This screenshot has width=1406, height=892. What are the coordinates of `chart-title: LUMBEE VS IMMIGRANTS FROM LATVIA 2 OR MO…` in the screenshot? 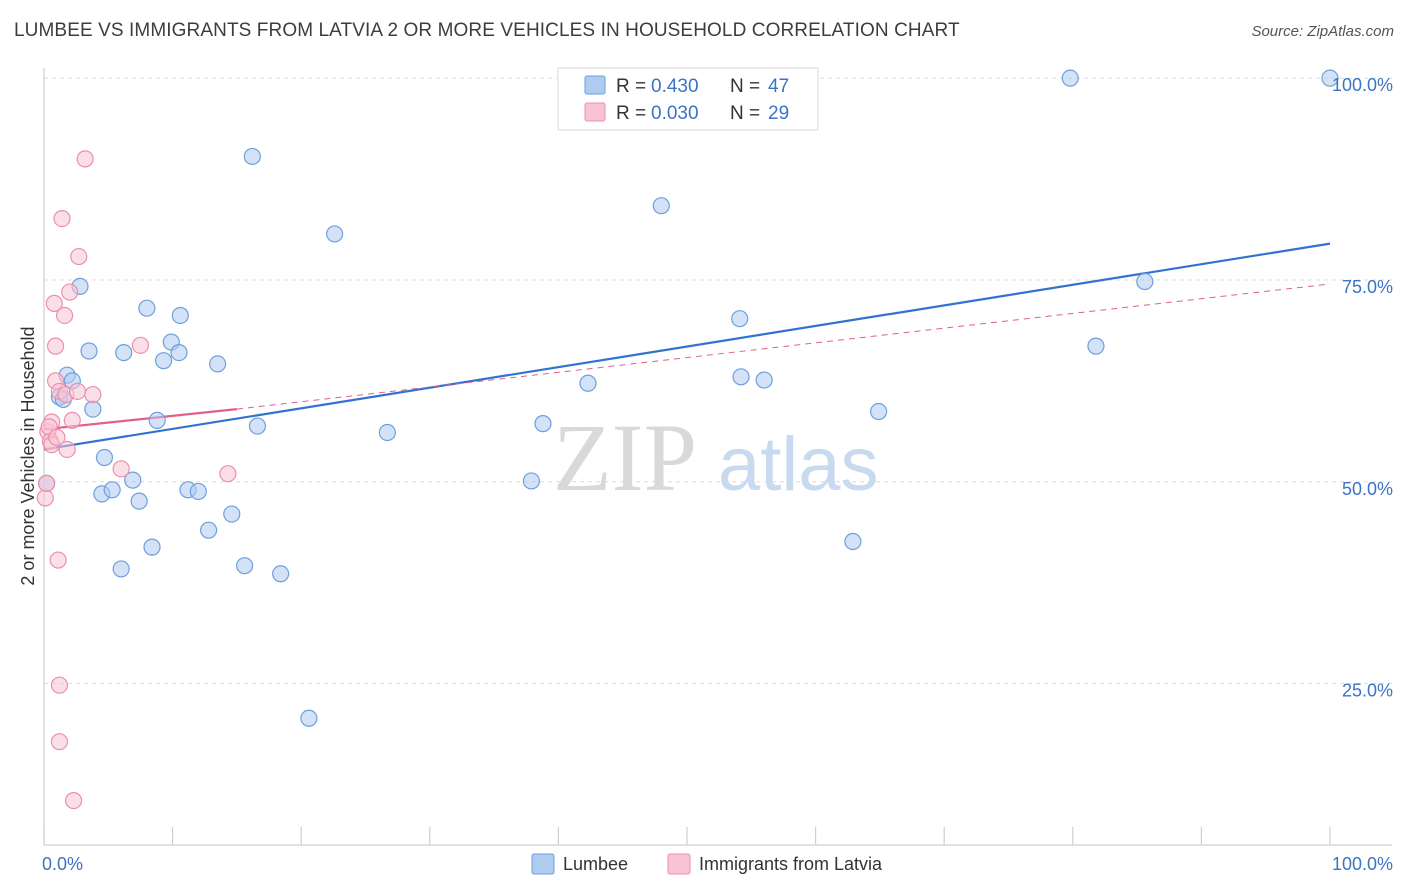 It's located at (487, 30).